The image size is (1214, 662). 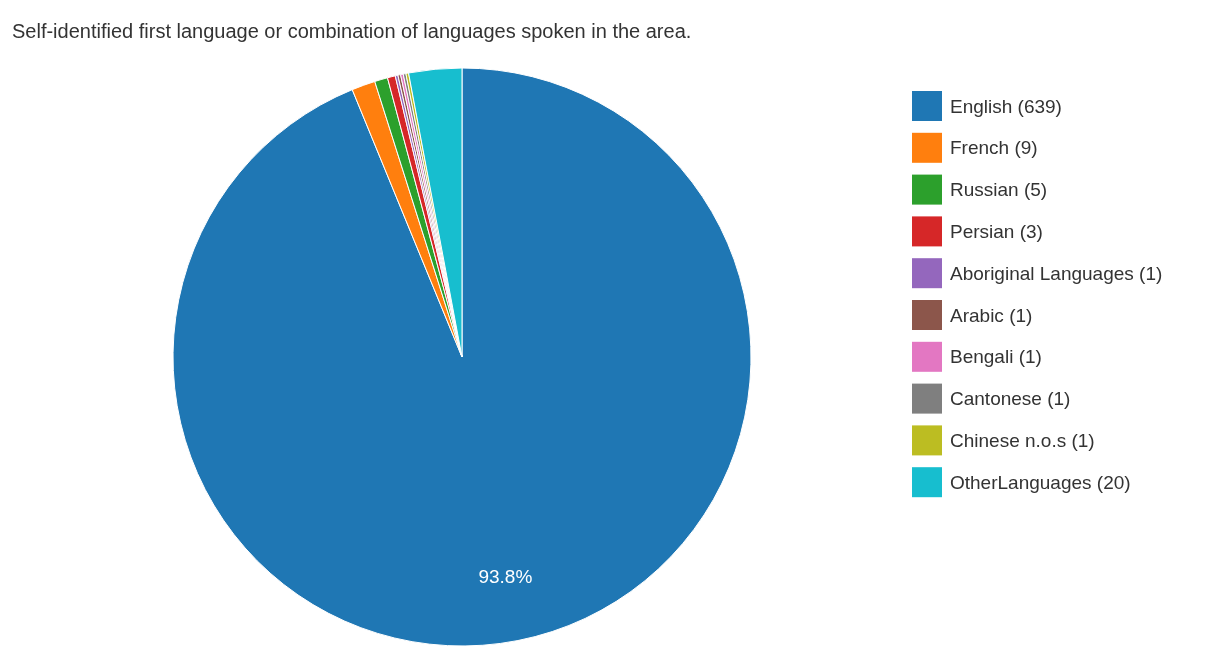 What do you see at coordinates (352, 31) in the screenshot?
I see `chart-title: Self-identified first language or combination of languages spoken in the area.` at bounding box center [352, 31].